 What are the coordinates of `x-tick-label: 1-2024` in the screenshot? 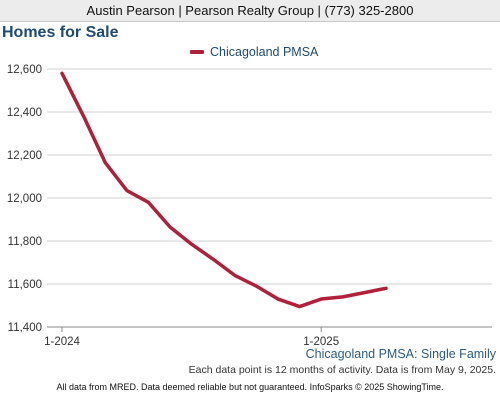 It's located at (62, 342).